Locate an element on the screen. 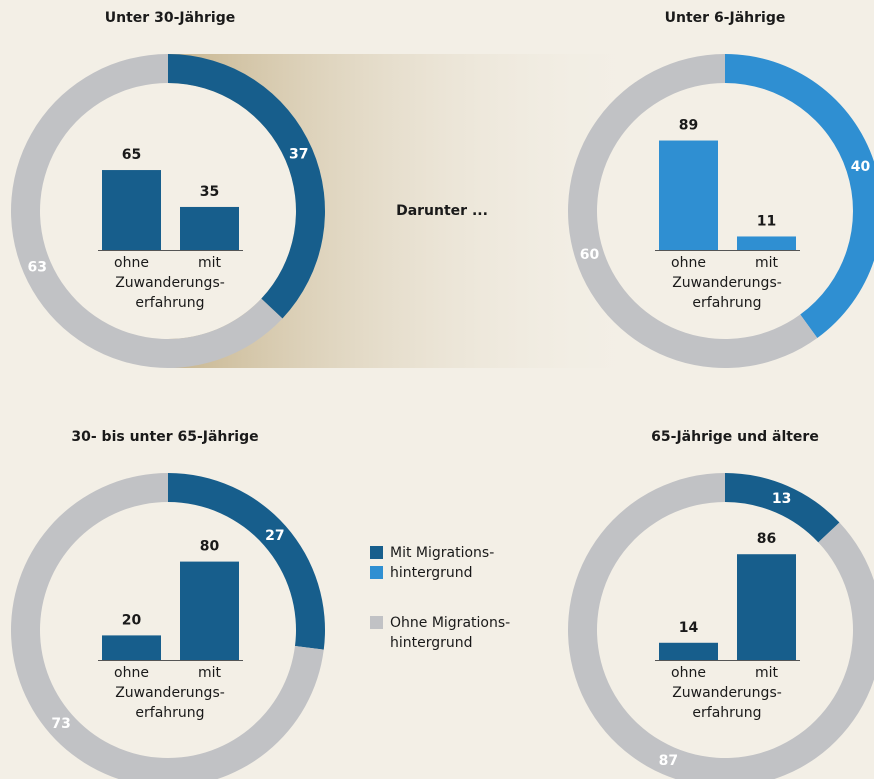 The image size is (874, 779). bar-value-label: 89 is located at coordinates (688, 126).